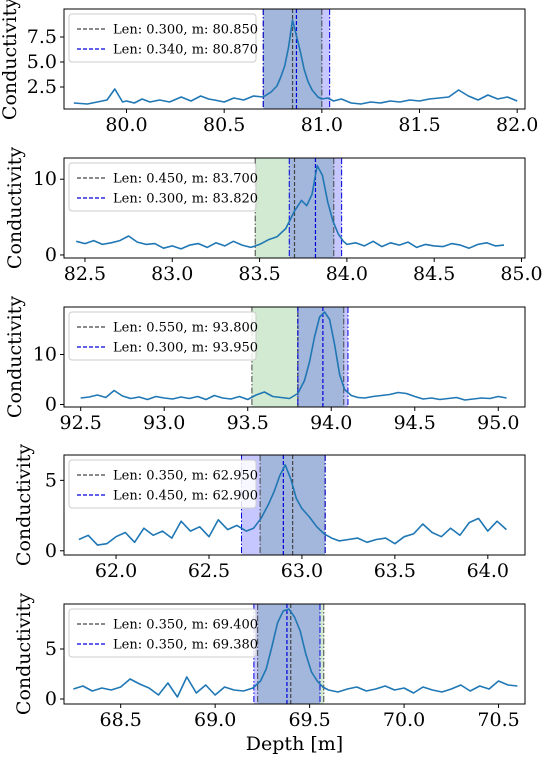  I want to click on x-tick-label: 84.0, so click(347, 274).